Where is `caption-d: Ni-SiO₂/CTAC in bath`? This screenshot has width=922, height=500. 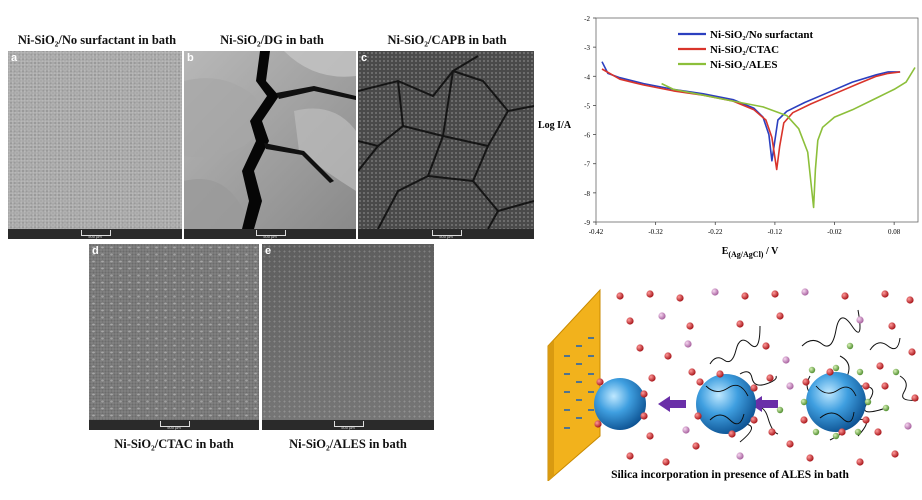
caption-d: Ni-SiO₂/CTAC in bath is located at coordinates (174, 444).